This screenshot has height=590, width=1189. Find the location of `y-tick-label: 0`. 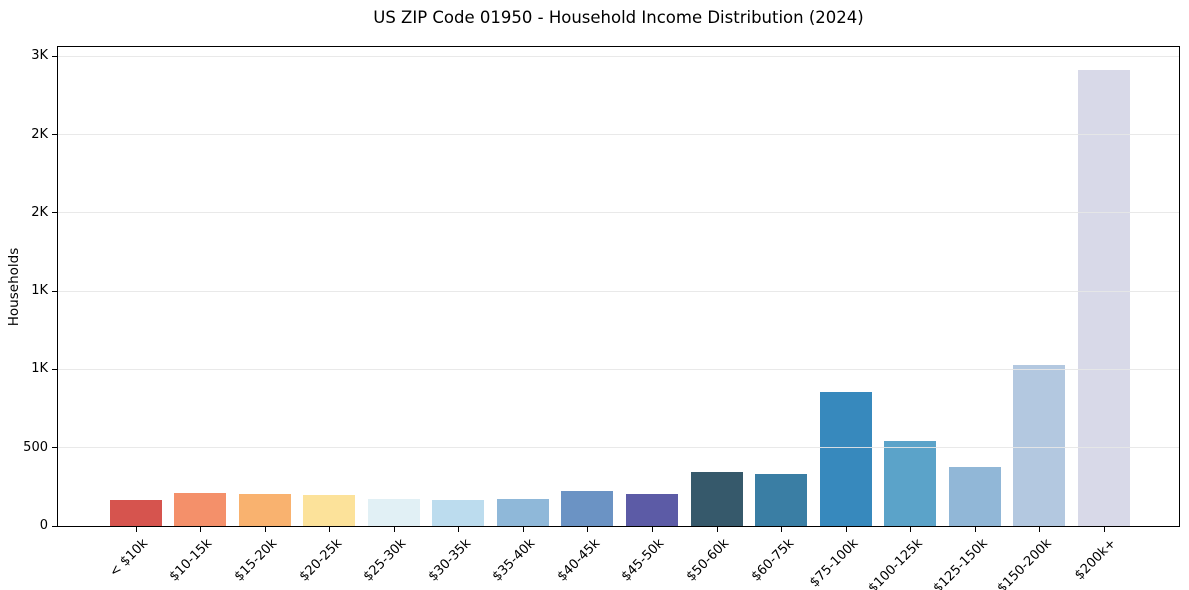

y-tick-label: 0 is located at coordinates (43, 525).